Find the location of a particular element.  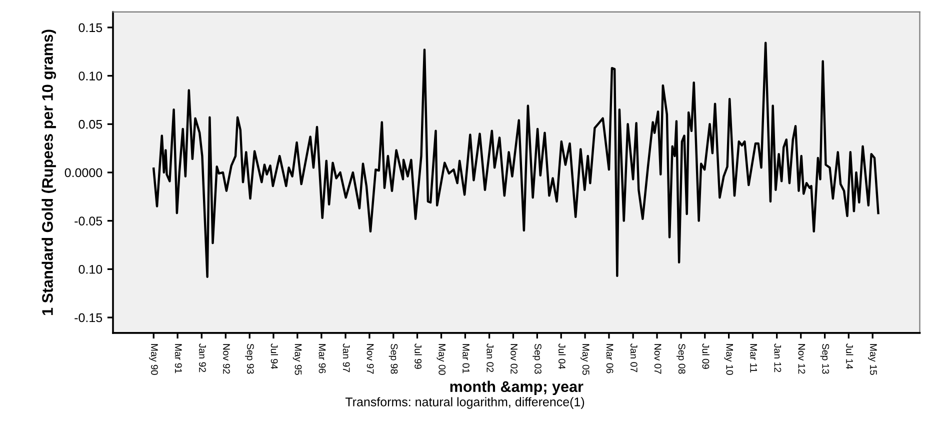

x-tick-label: Sep 13 is located at coordinates (825, 359).